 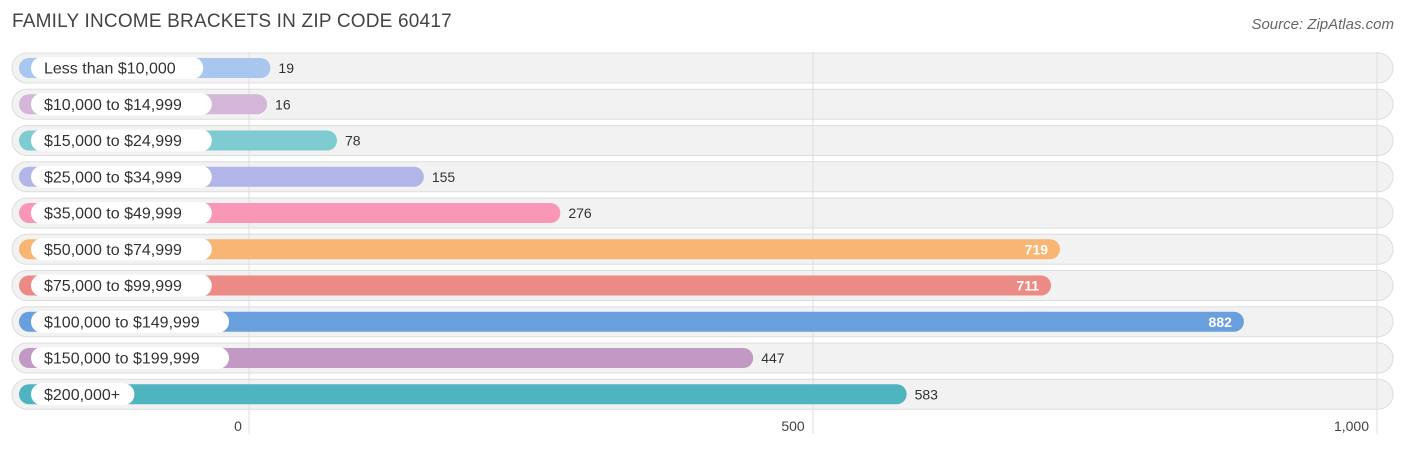 I want to click on category-label: $10,000 to $14,999, so click(x=113, y=105).